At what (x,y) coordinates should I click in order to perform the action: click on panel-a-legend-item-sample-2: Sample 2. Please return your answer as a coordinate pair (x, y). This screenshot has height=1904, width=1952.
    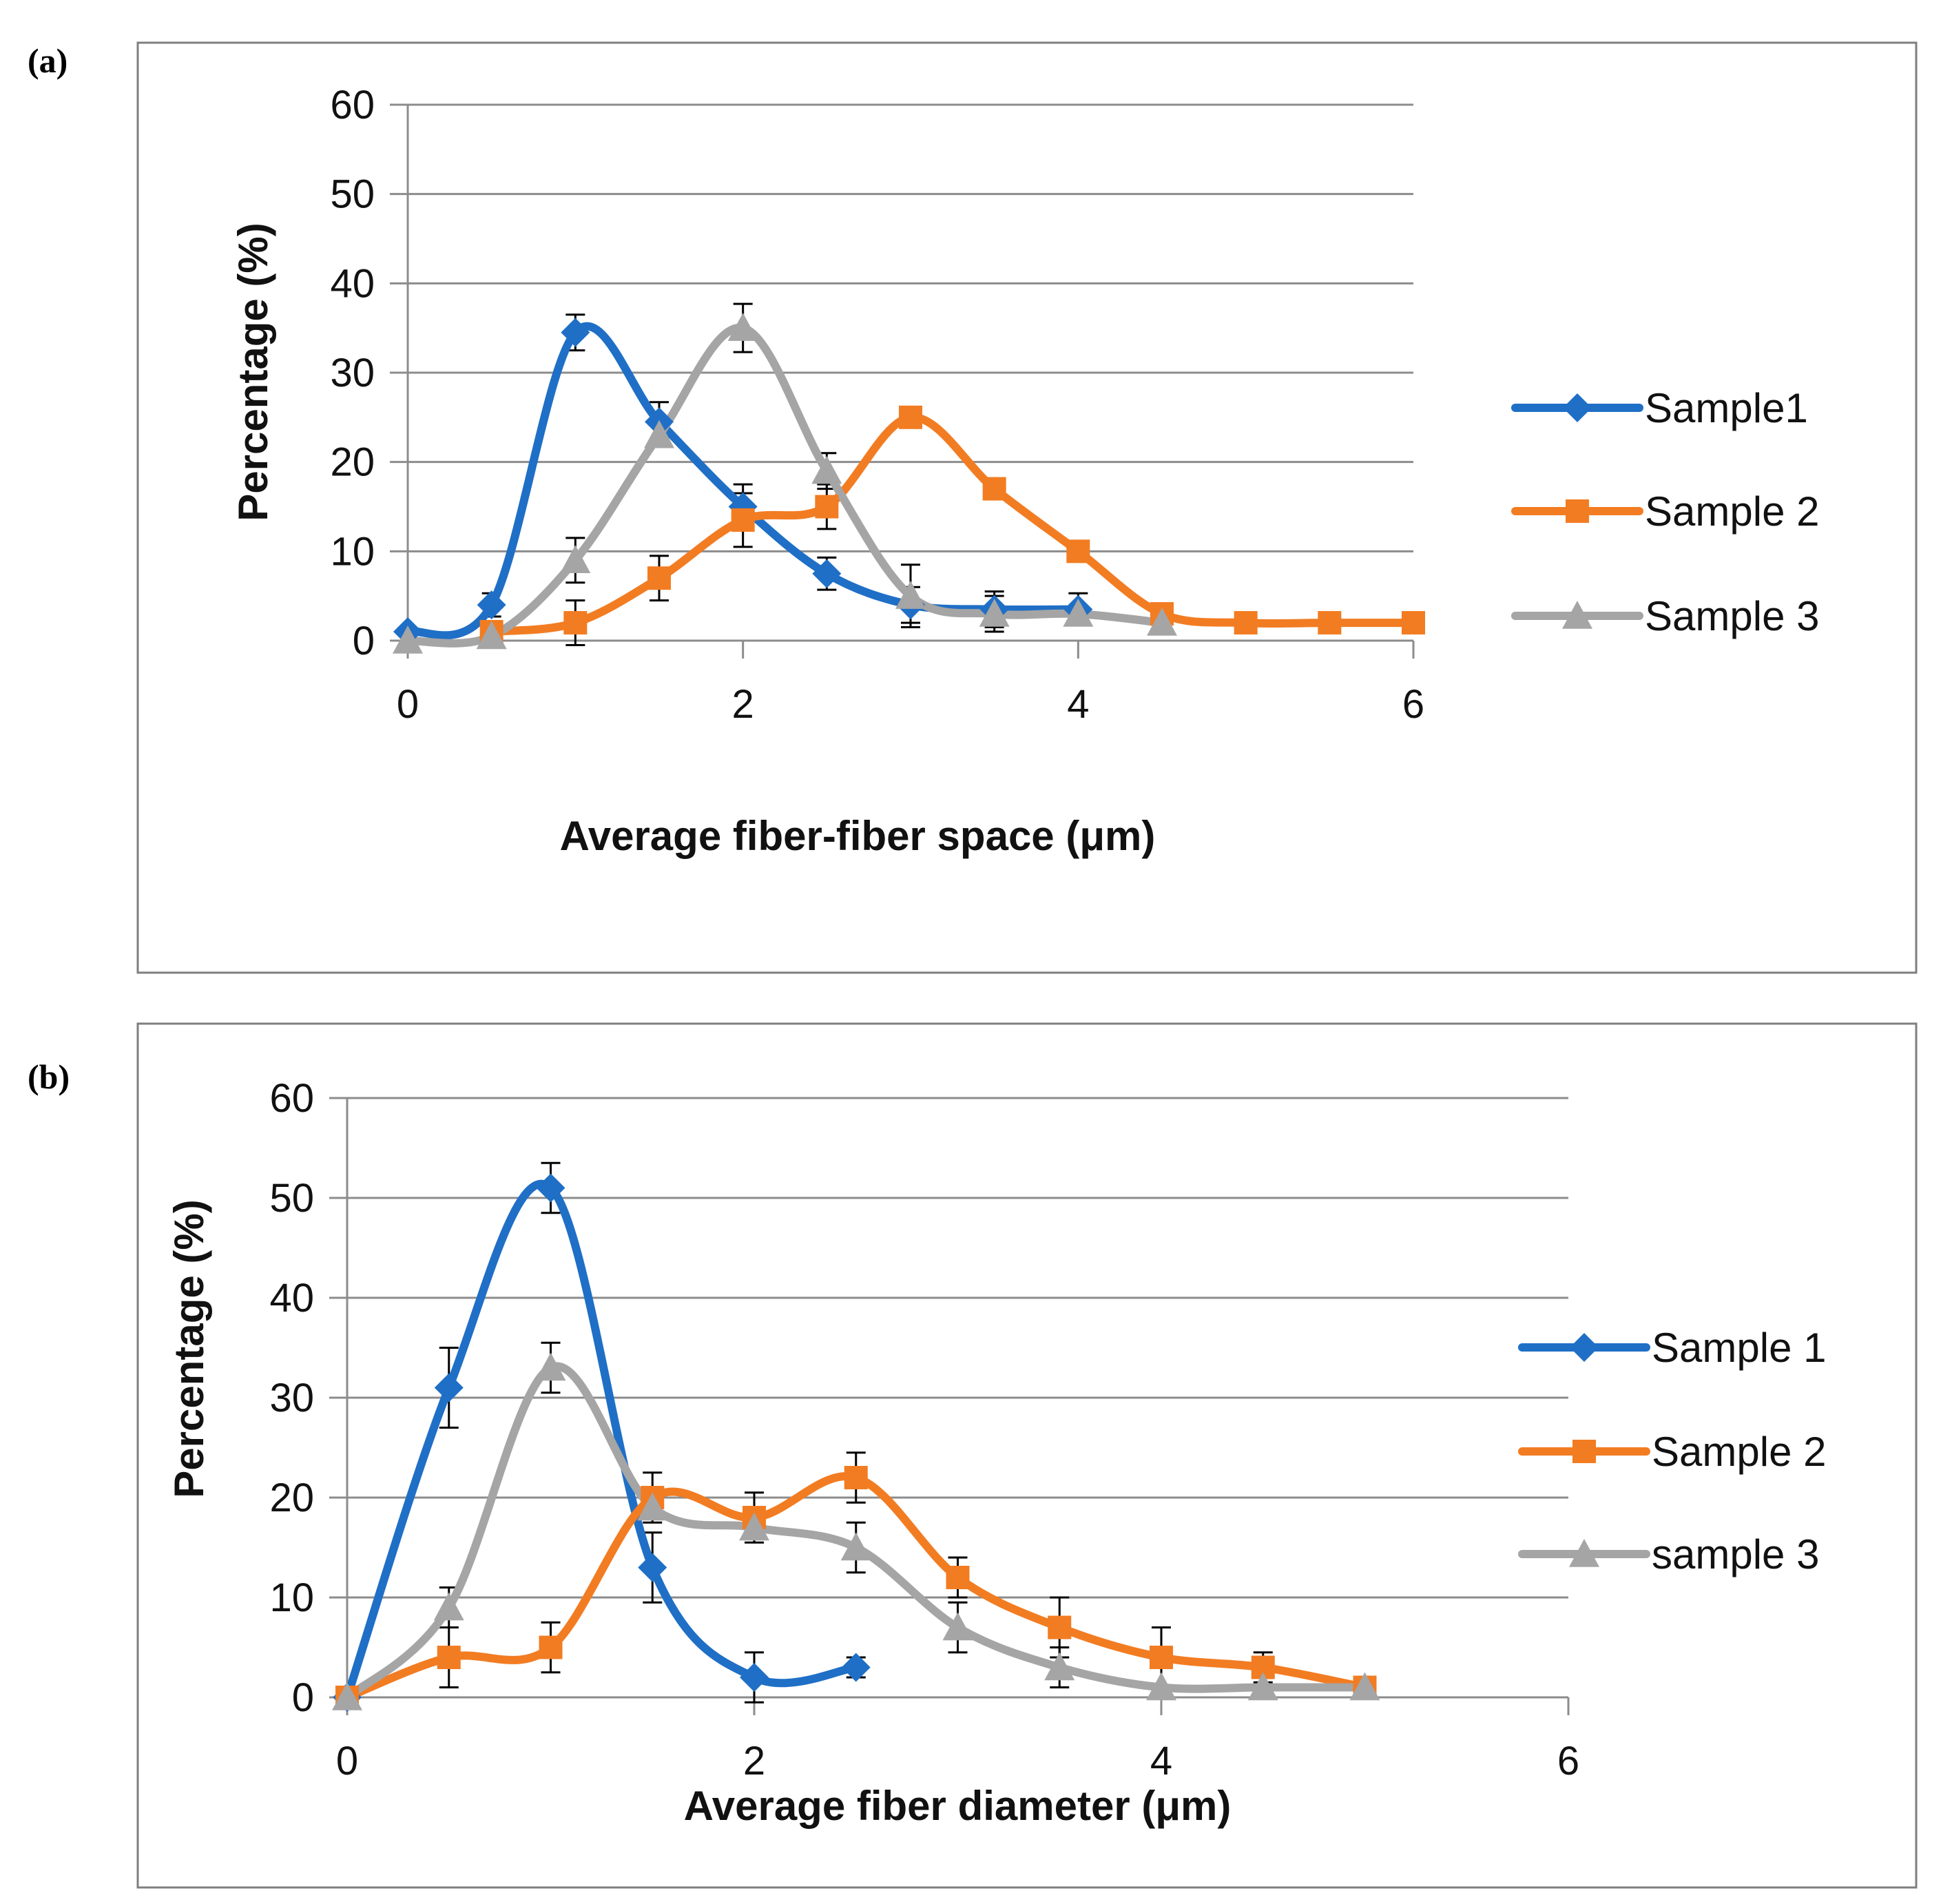
    Looking at the image, I should click on (1665, 511).